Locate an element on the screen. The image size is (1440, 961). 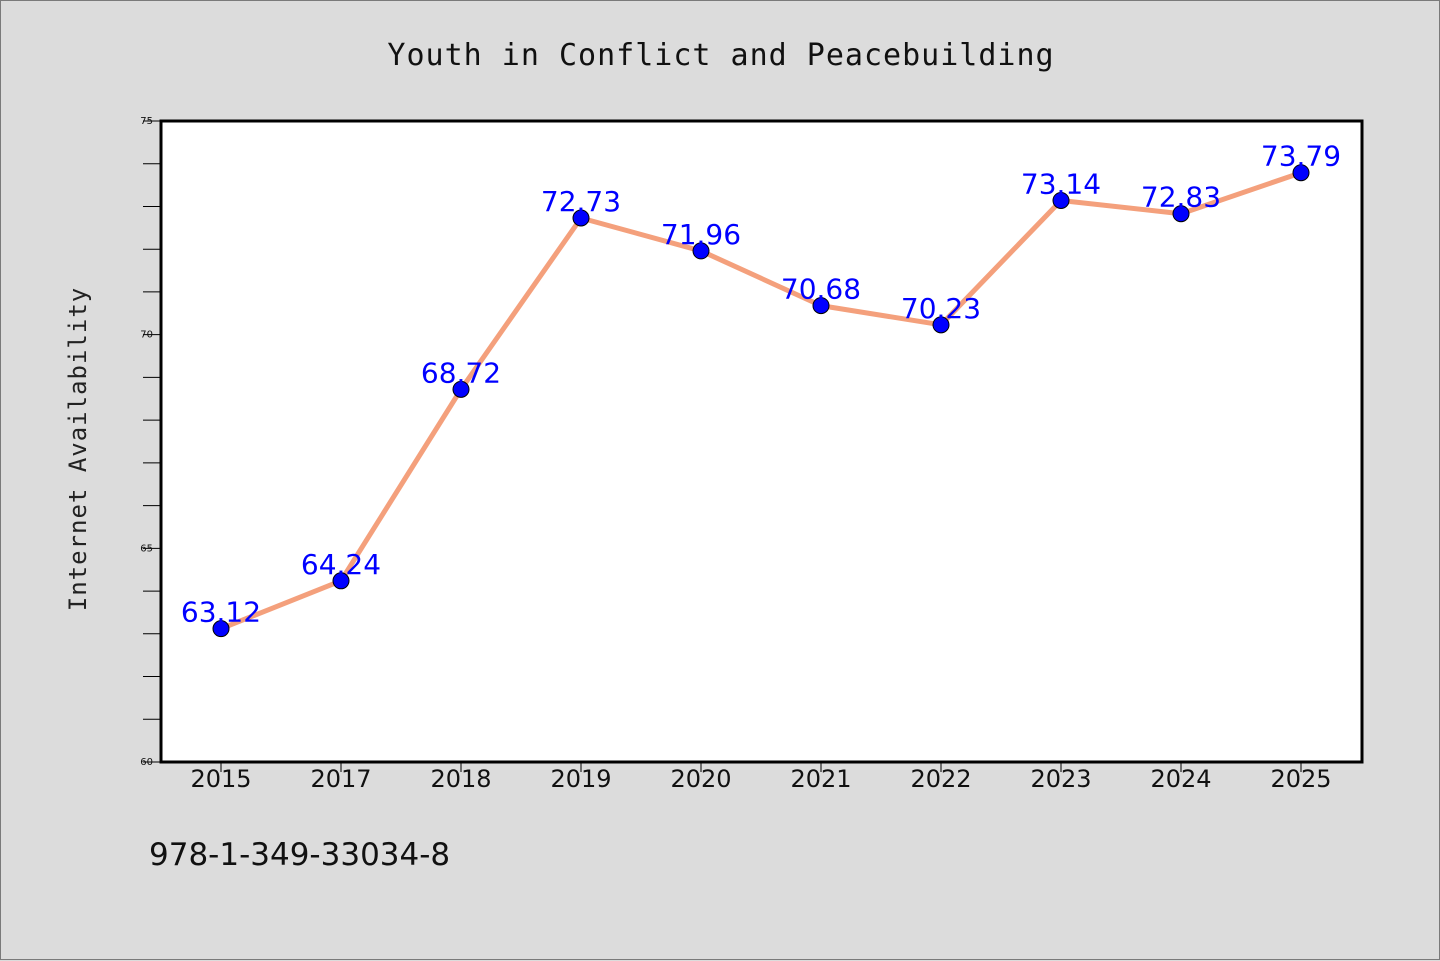
y-tick-label: 75 is located at coordinates (146, 121).